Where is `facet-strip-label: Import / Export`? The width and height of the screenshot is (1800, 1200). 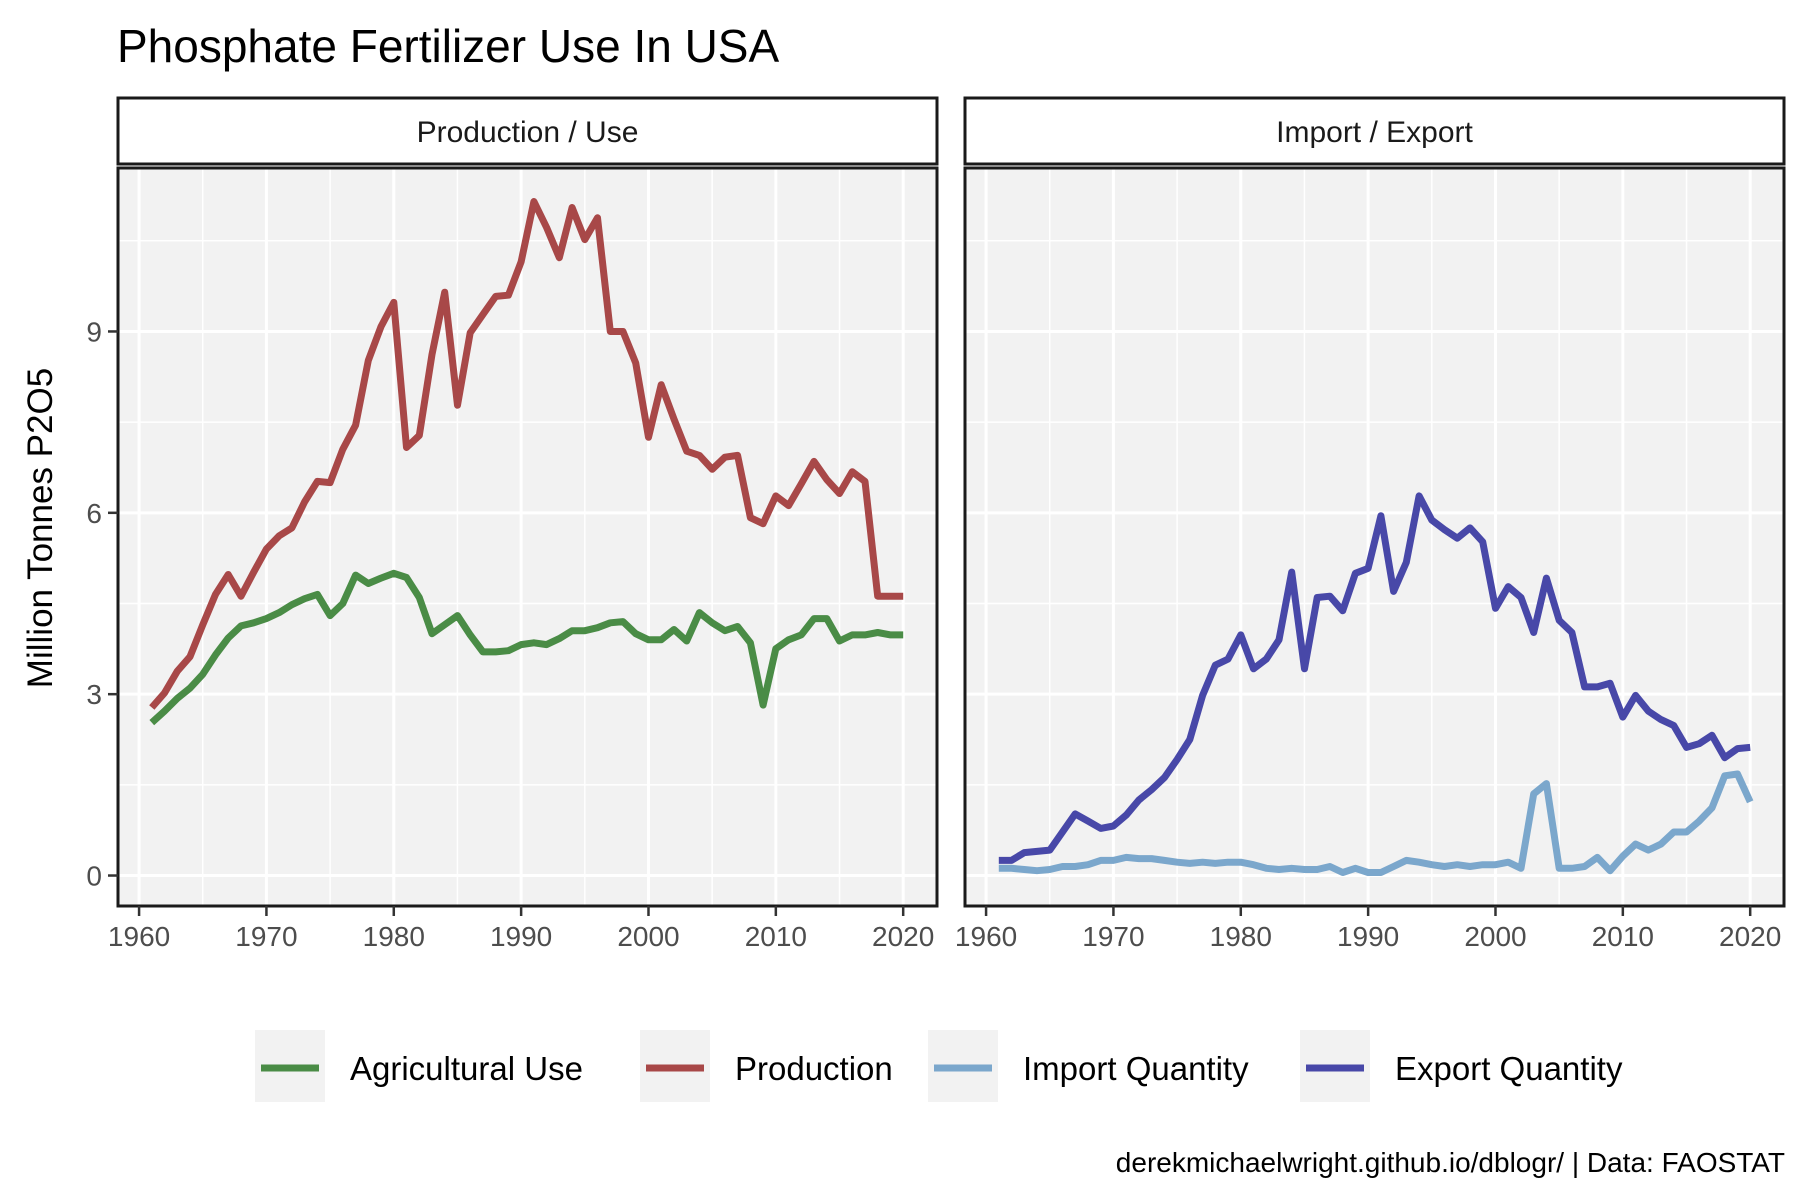
facet-strip-label: Import / Export is located at coordinates (1374, 132).